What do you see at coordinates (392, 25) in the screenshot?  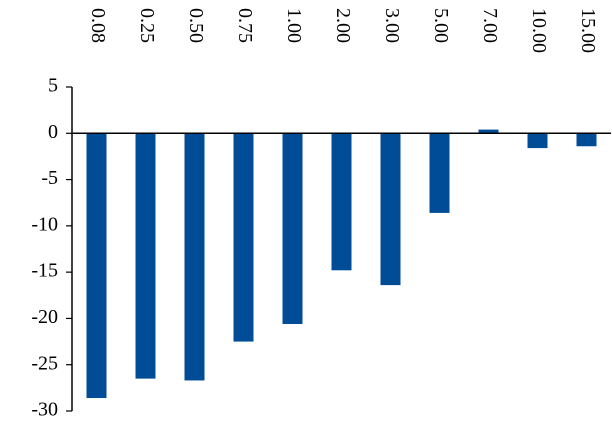 I see `x-tick-label: 3.00` at bounding box center [392, 25].